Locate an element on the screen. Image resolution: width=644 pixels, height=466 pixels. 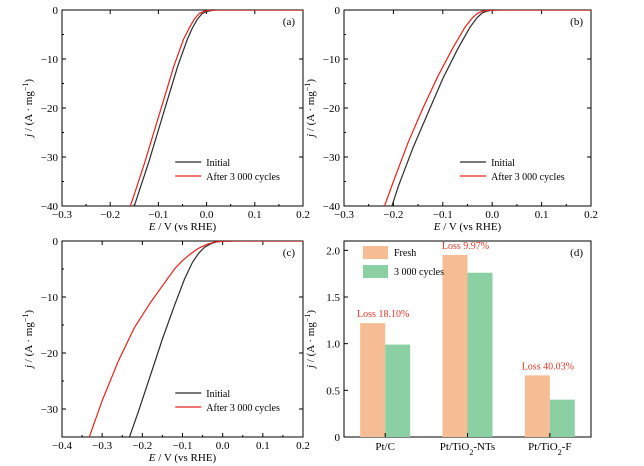
panel-b-x-tick-label: 0.0 is located at coordinates (492, 215).